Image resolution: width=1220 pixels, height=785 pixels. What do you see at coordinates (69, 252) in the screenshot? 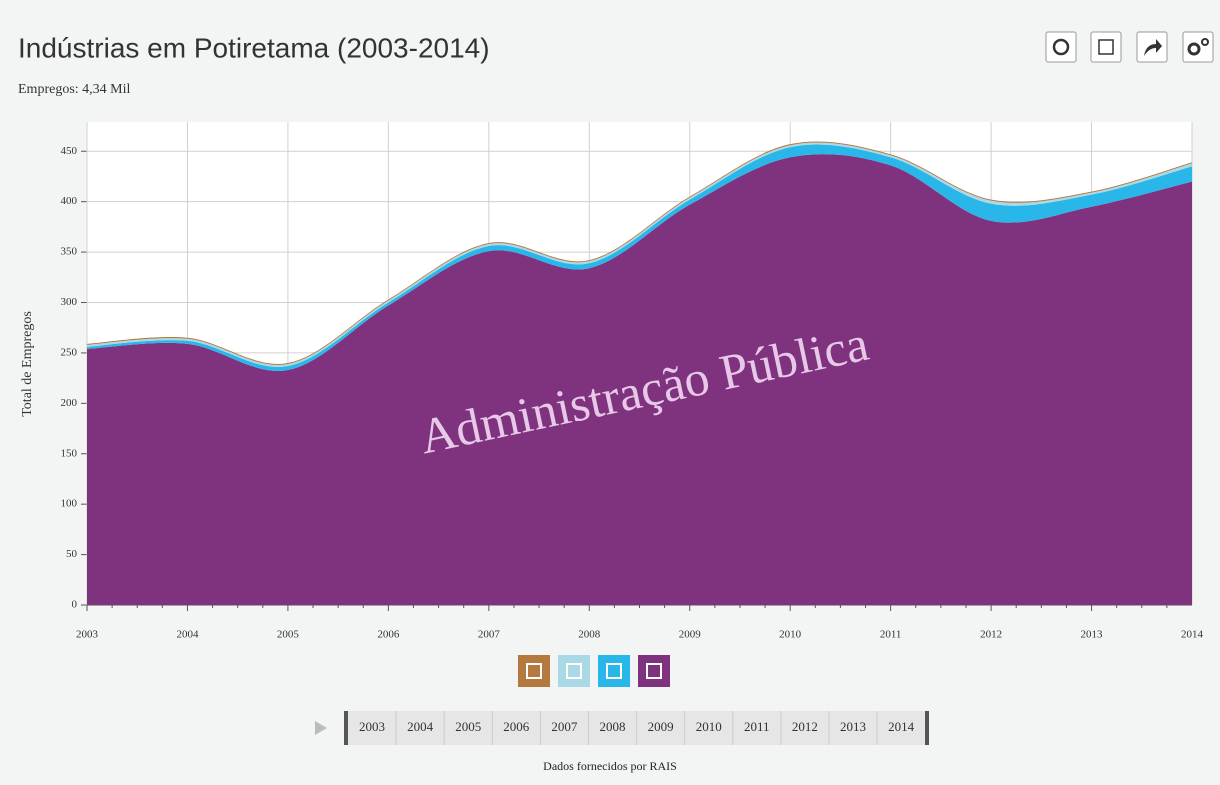
I see `y-tick-label: 350` at bounding box center [69, 252].